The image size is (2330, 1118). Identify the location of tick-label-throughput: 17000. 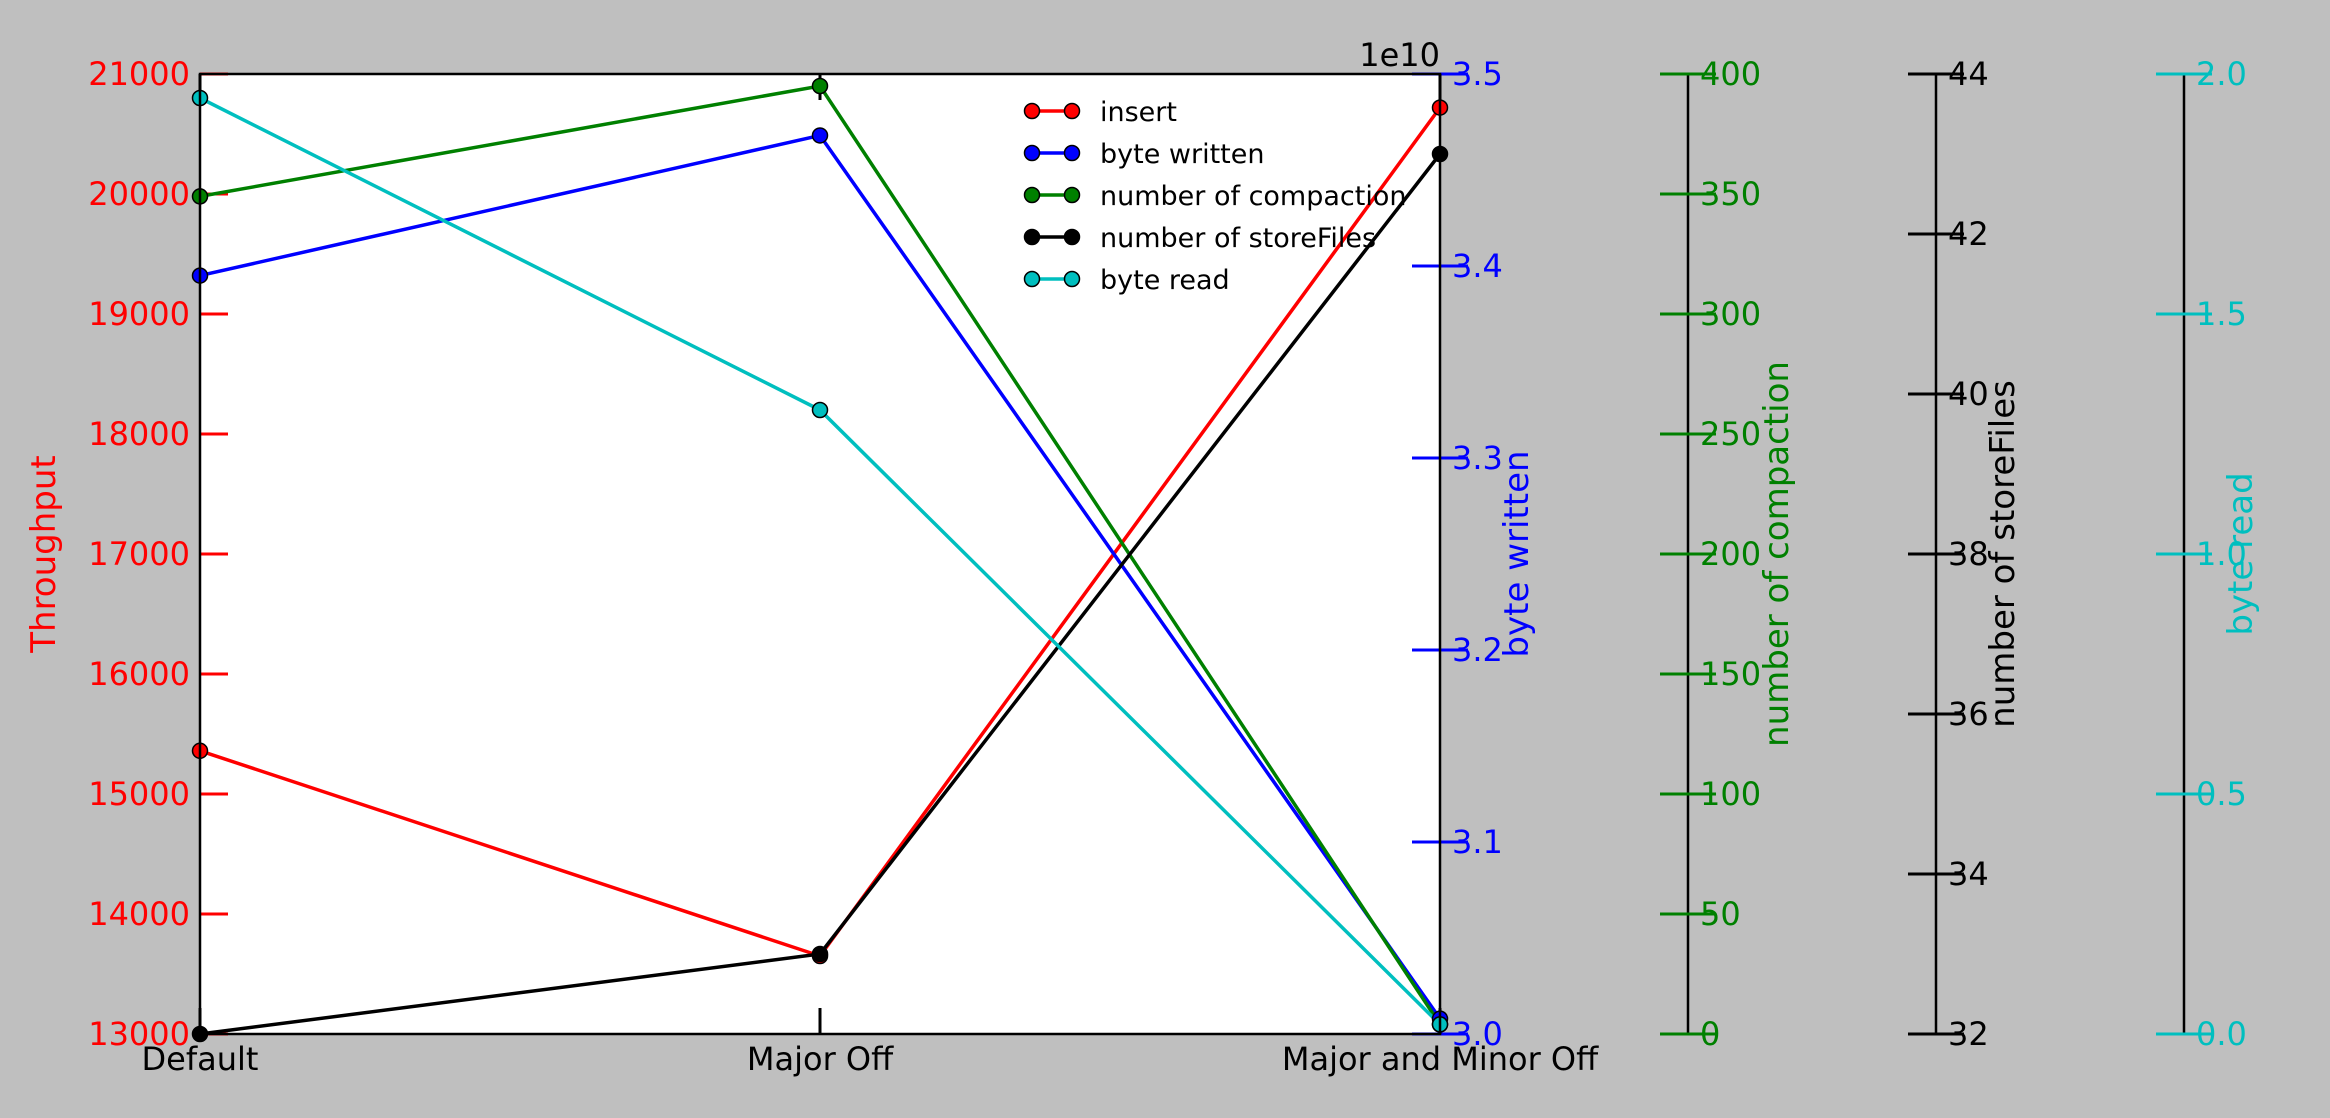
(139, 554).